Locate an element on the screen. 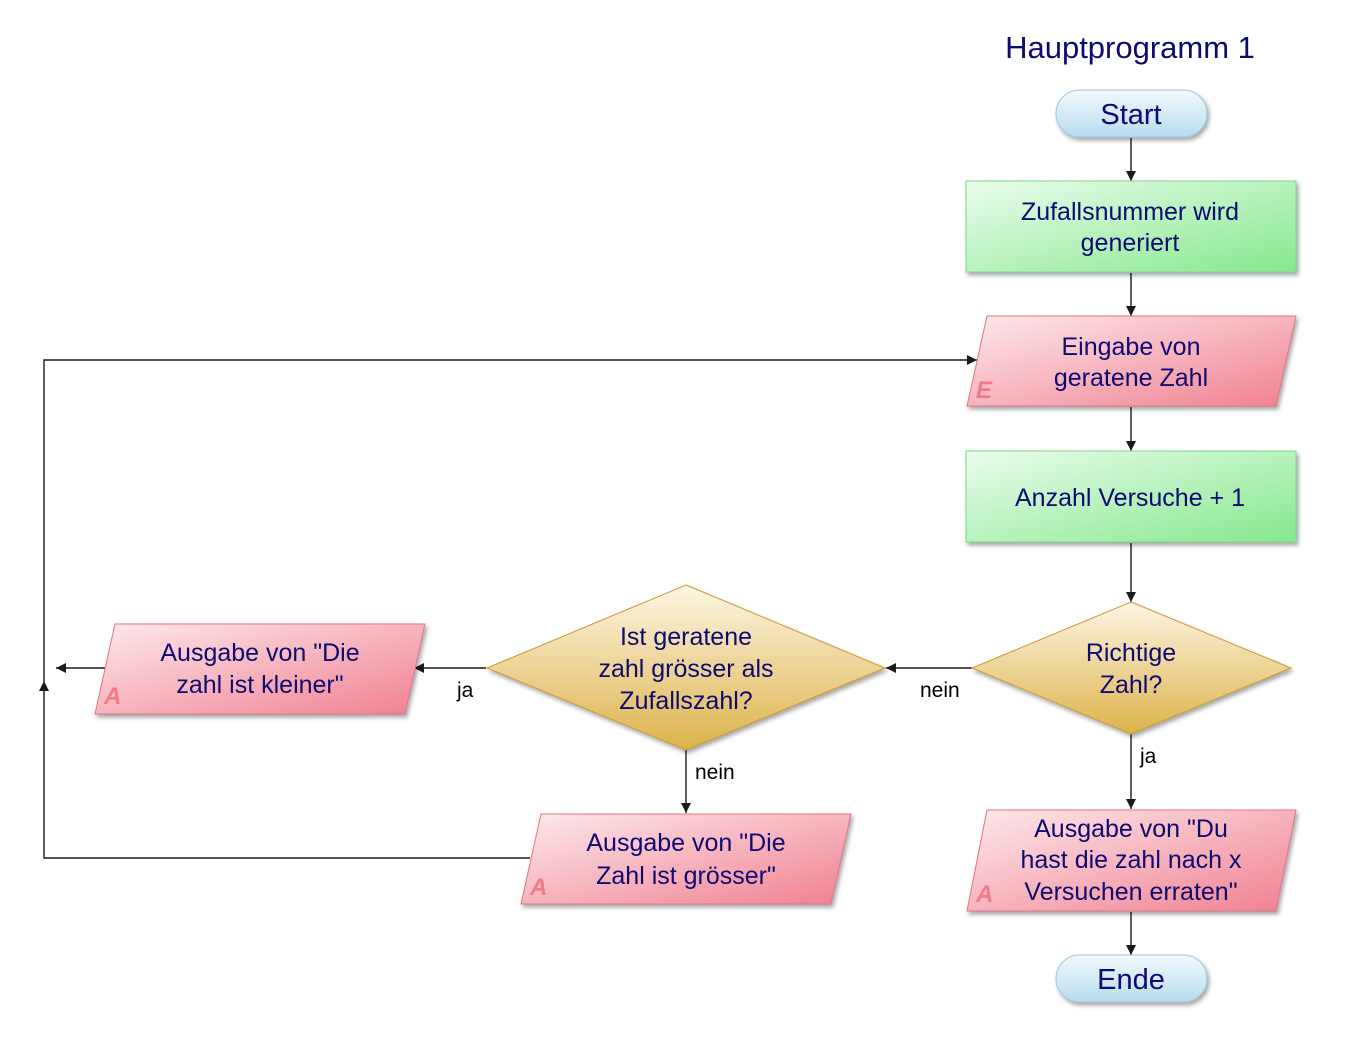 This screenshot has width=1348, height=1044. increment-line-1: Anzahl Versuche + 1 is located at coordinates (1130, 498).